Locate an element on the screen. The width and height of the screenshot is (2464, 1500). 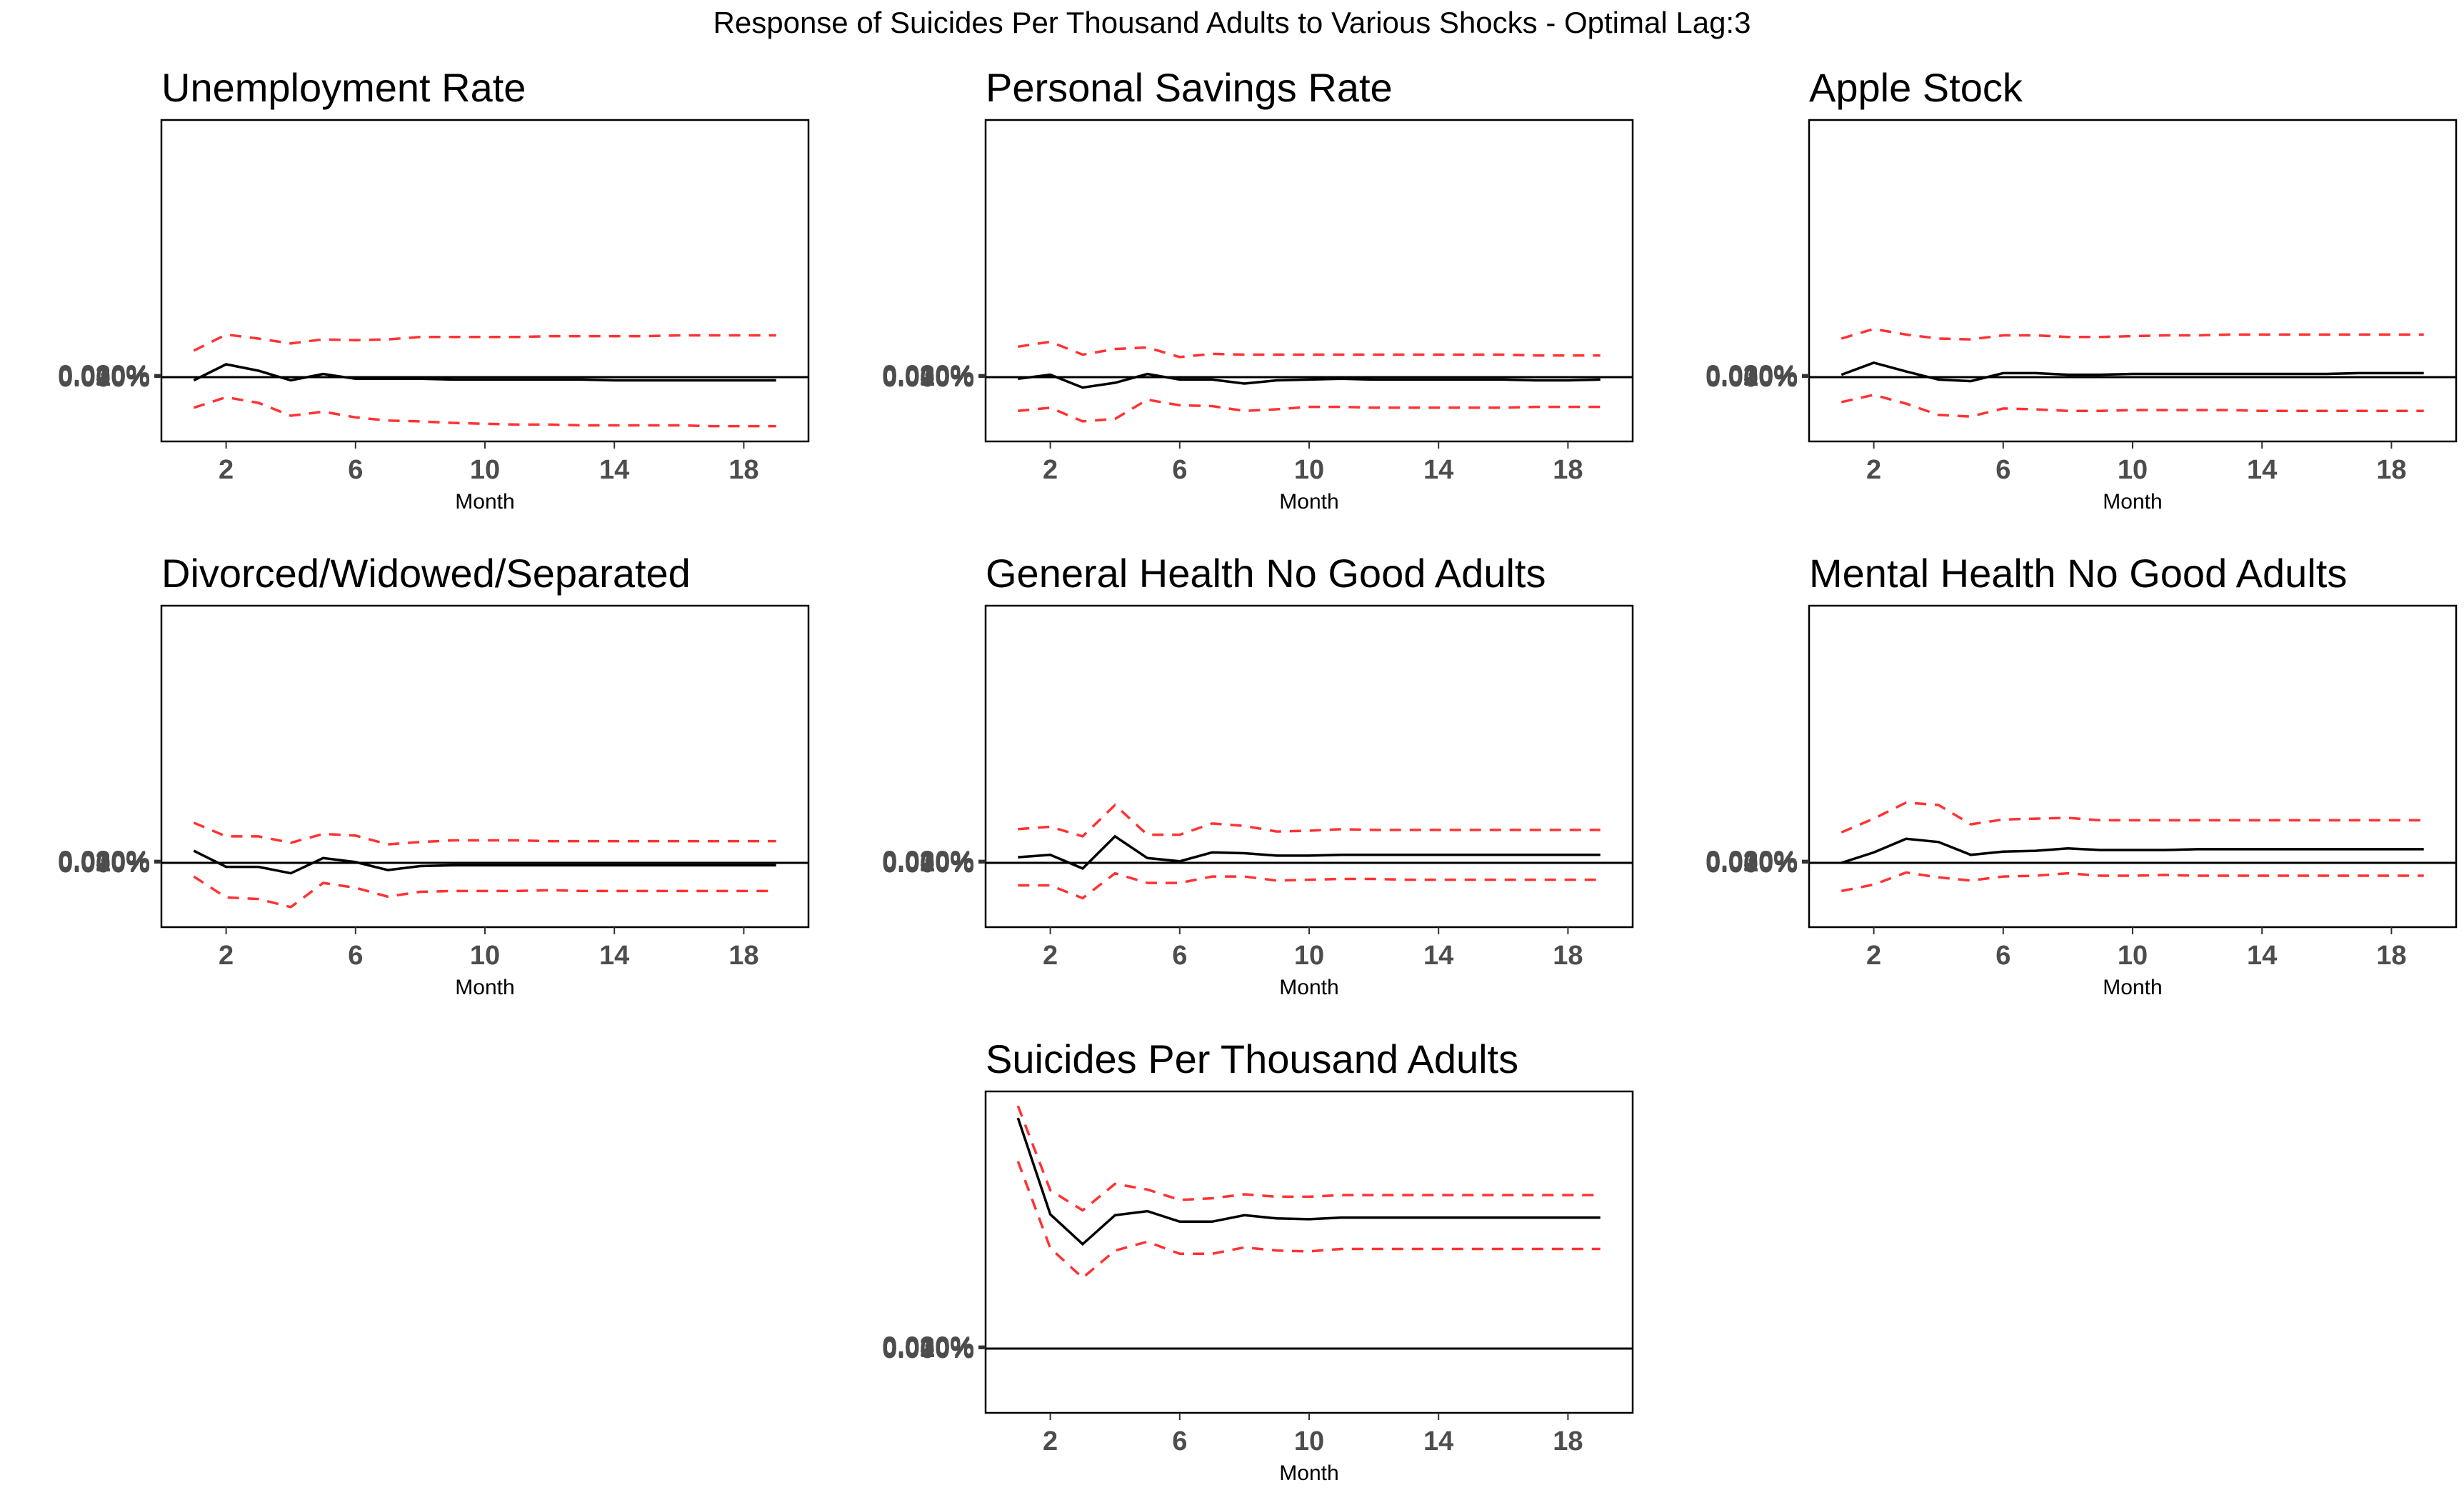
panel-title: Unemployment Rate is located at coordinates (343, 87).